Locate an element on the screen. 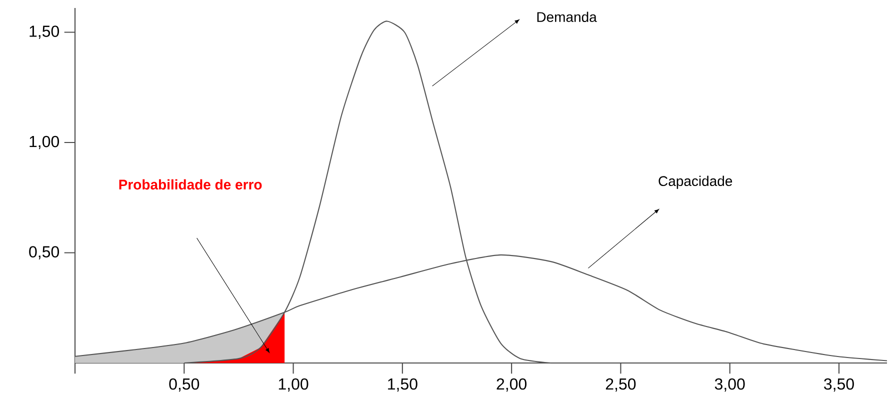  x-tick-label: 2,50 is located at coordinates (621, 385).